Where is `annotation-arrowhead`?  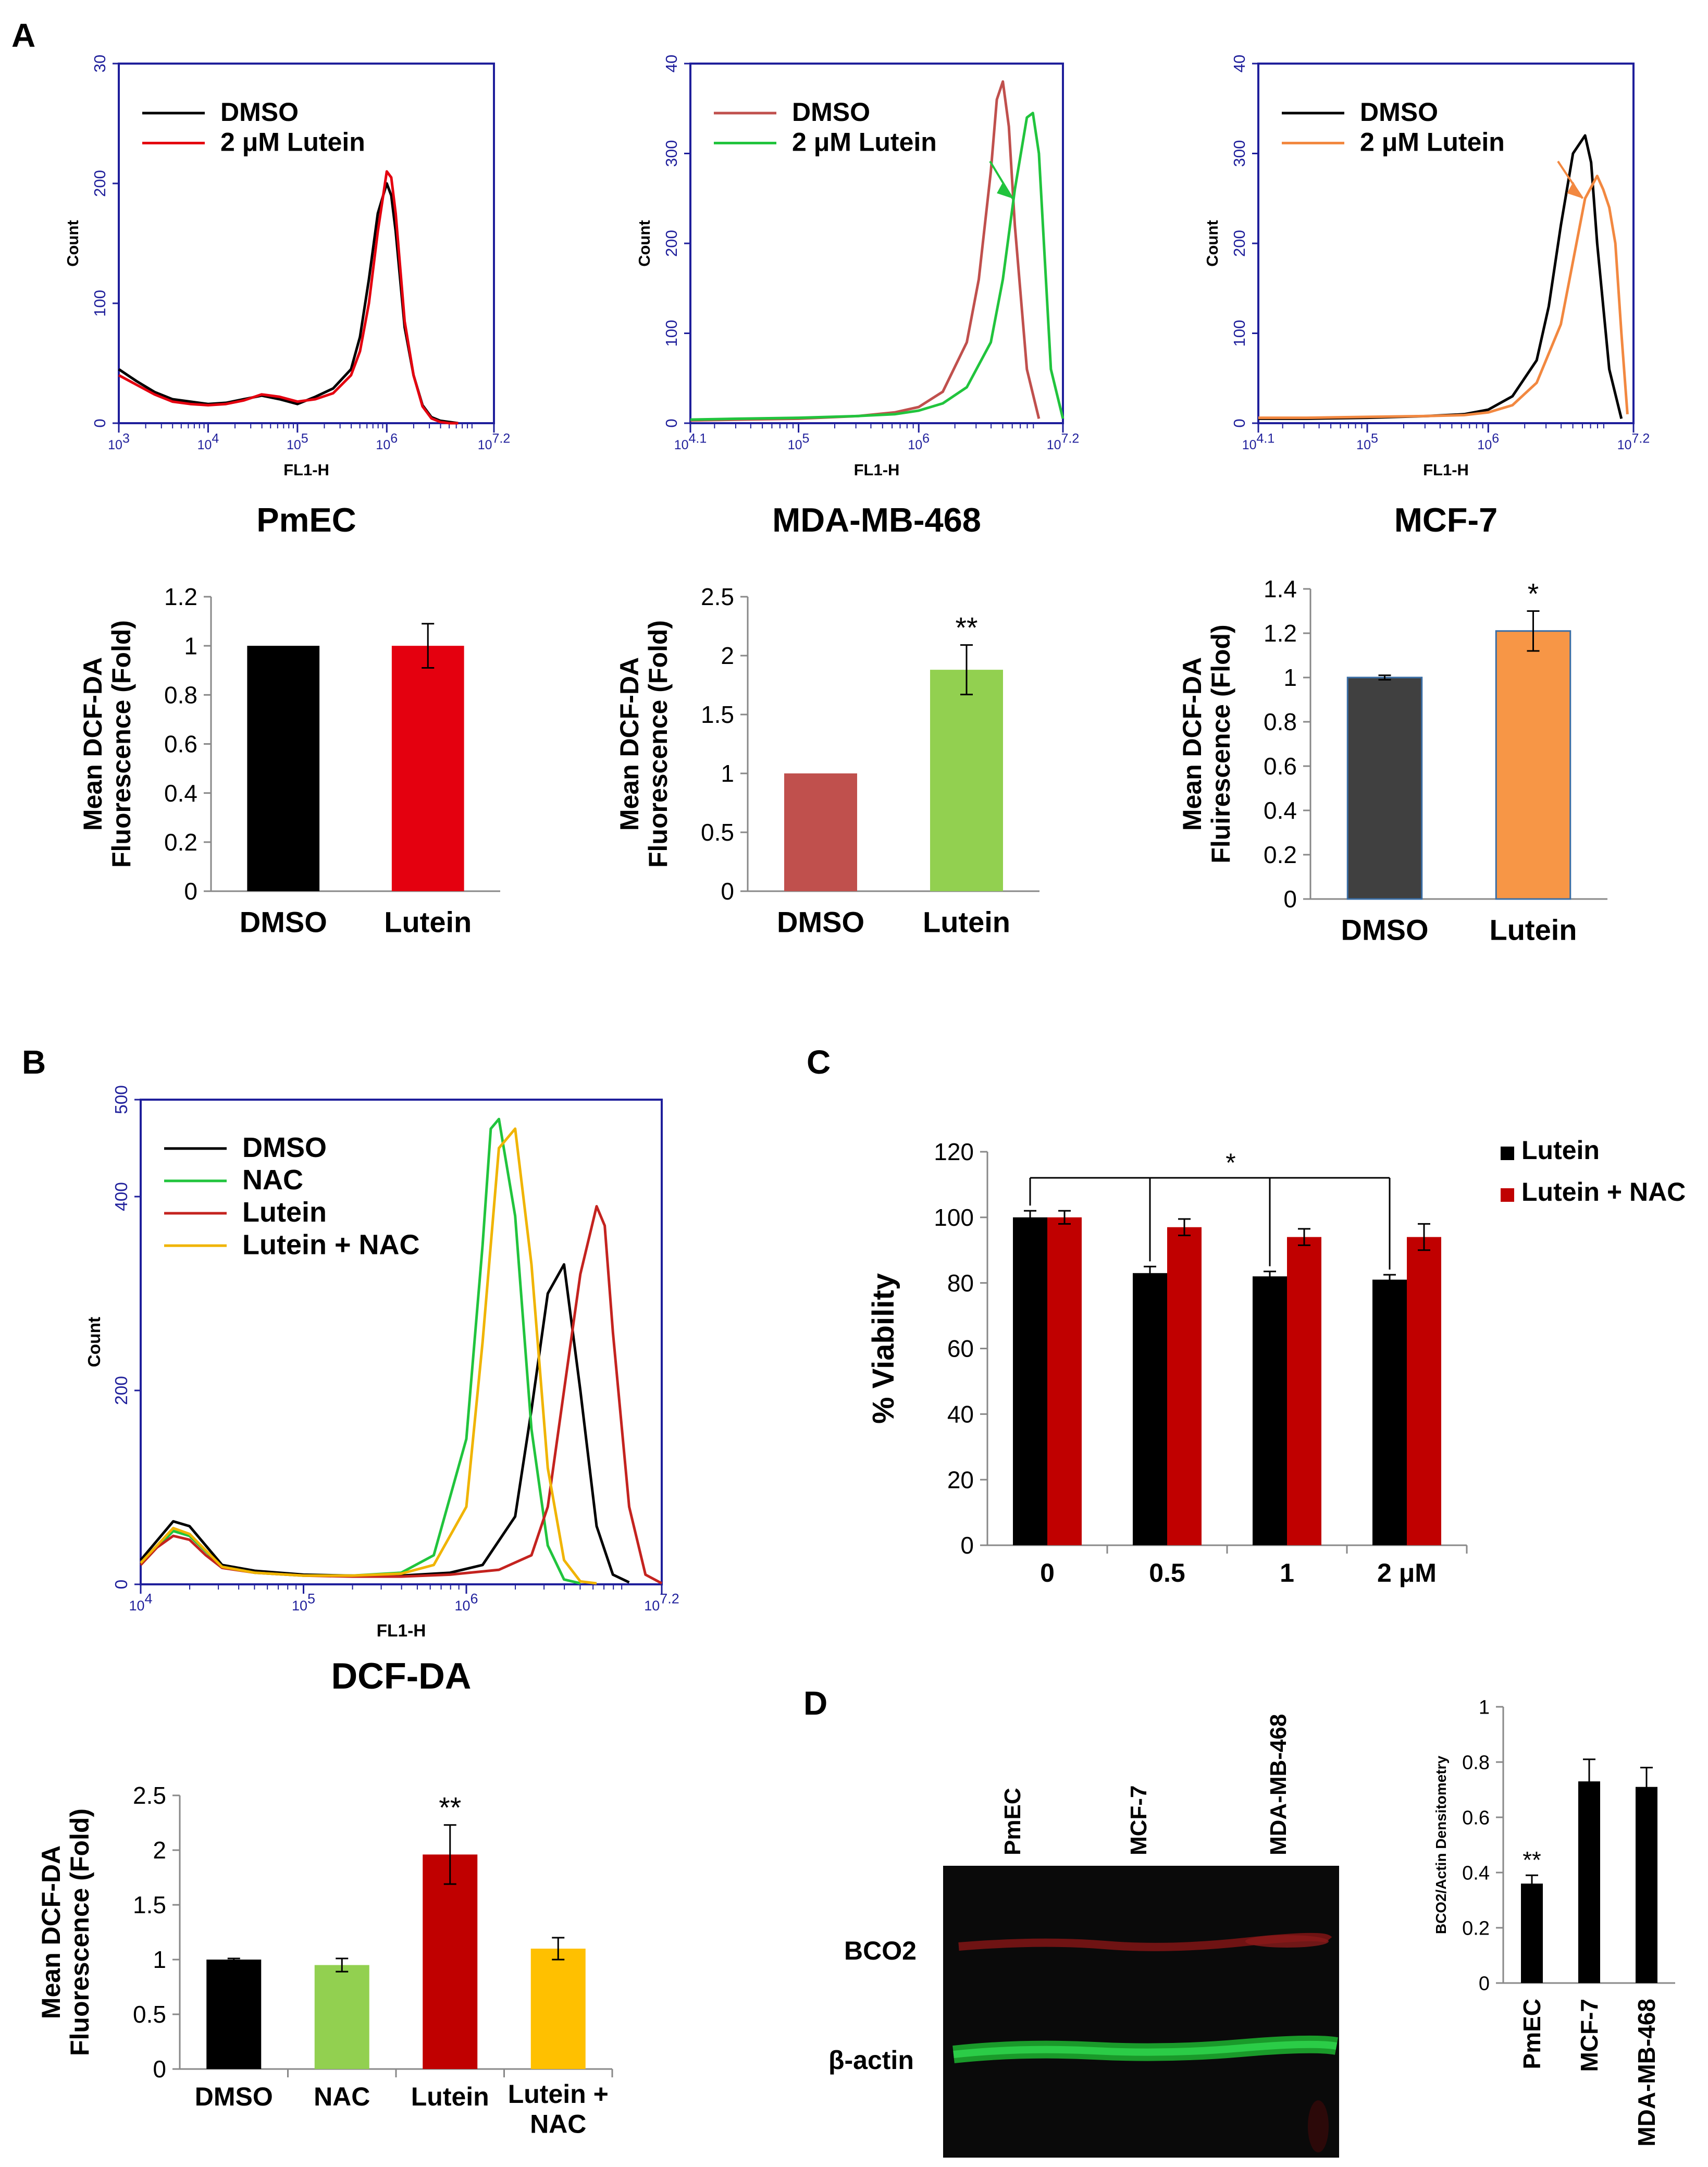 annotation-arrowhead is located at coordinates (1575, 190).